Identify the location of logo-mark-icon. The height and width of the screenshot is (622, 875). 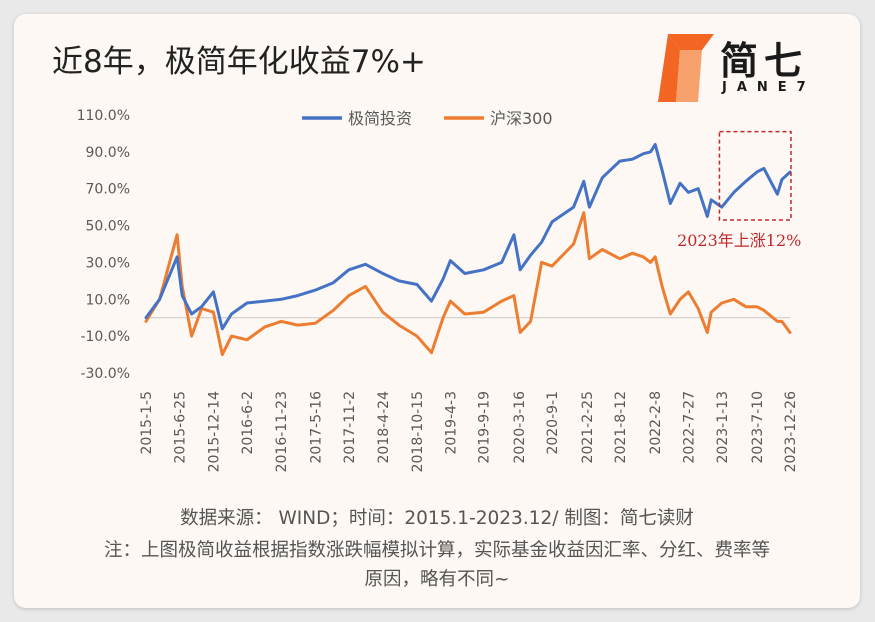
(686, 68).